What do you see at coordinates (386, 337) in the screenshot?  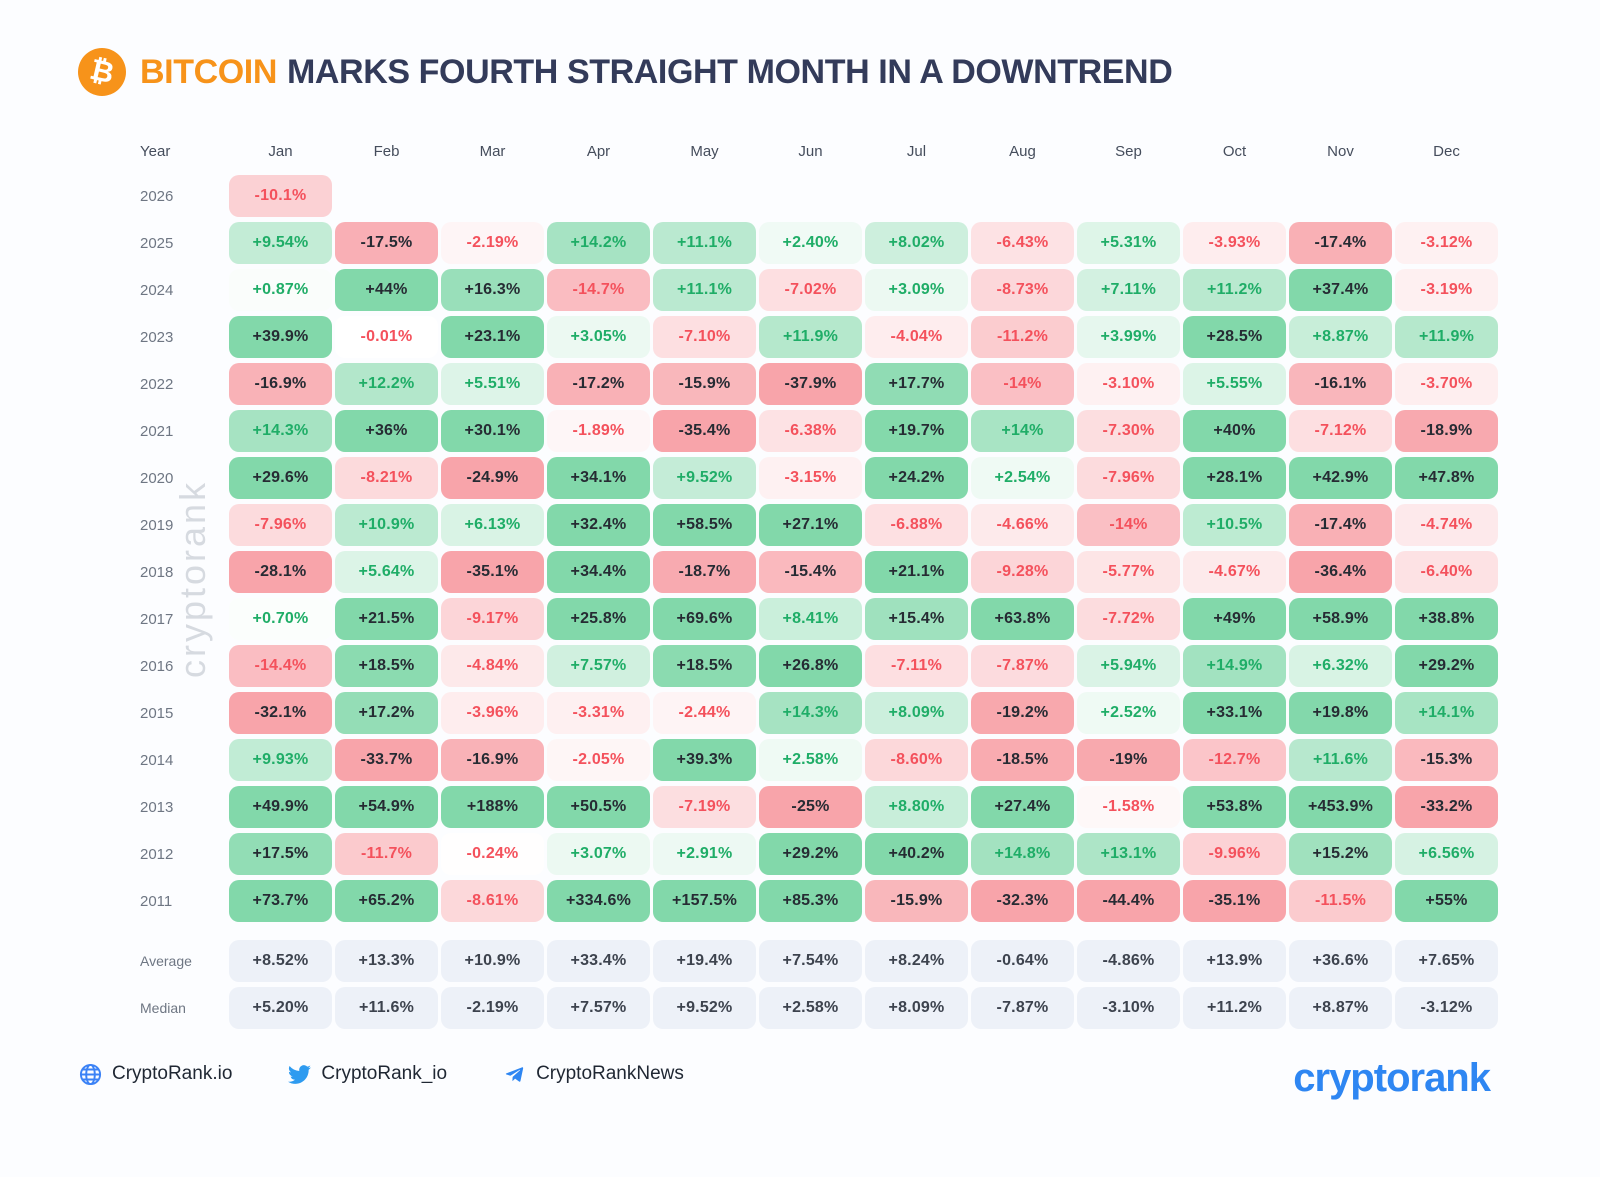 I see `cell-2023-feb: -0.01%` at bounding box center [386, 337].